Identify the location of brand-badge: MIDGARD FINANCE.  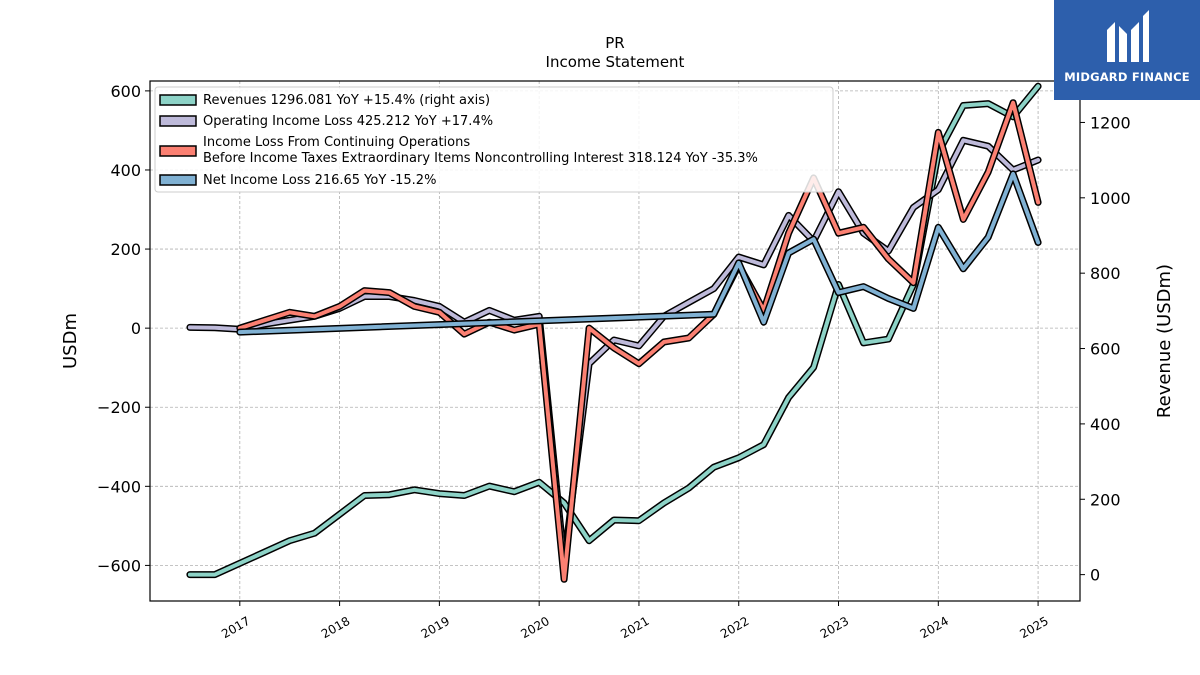
(1127, 50).